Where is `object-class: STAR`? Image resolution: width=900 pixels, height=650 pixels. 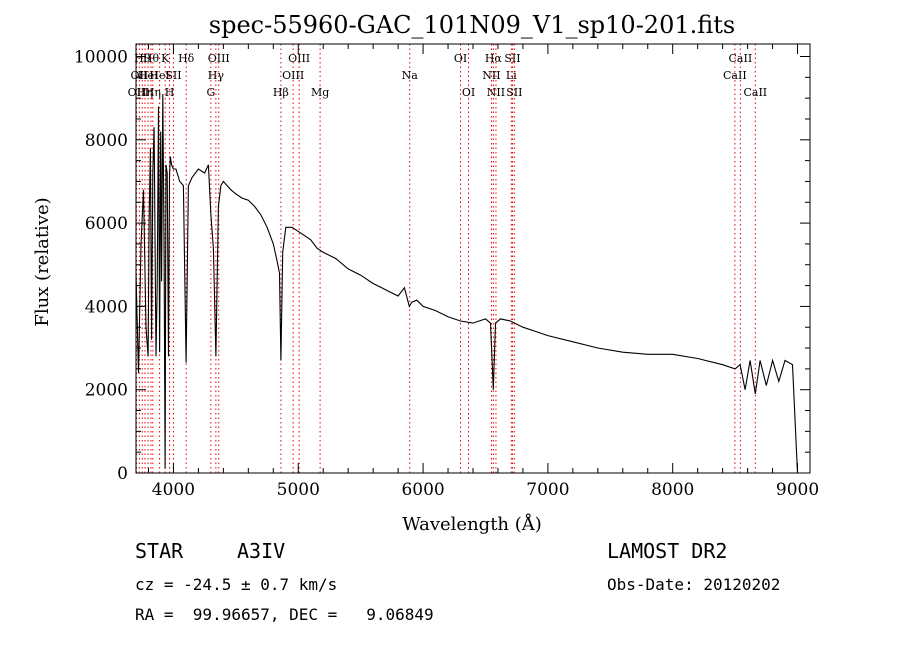 object-class: STAR is located at coordinates (159, 551).